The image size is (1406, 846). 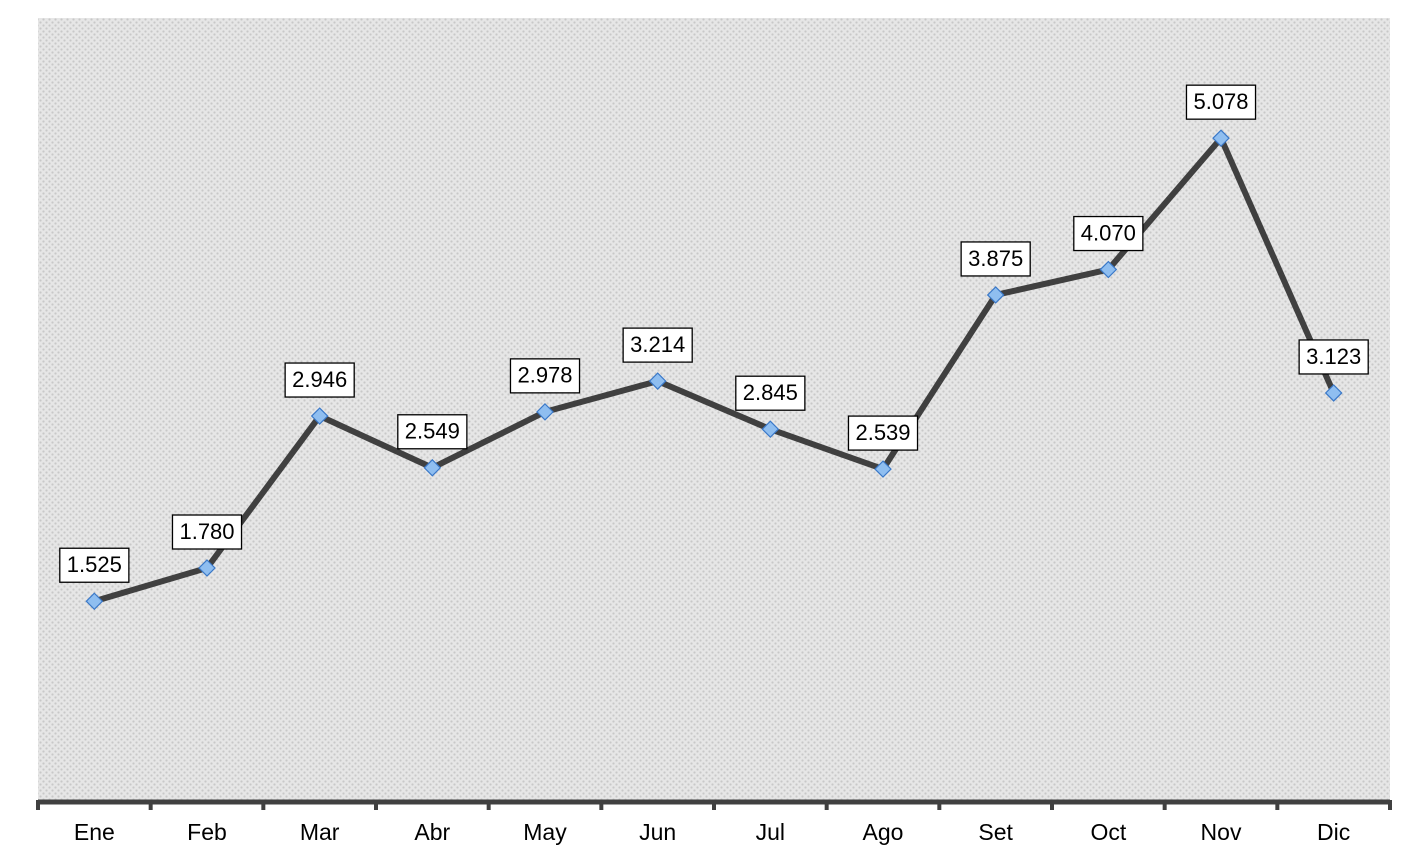 What do you see at coordinates (545, 832) in the screenshot?
I see `x-tick-label: May` at bounding box center [545, 832].